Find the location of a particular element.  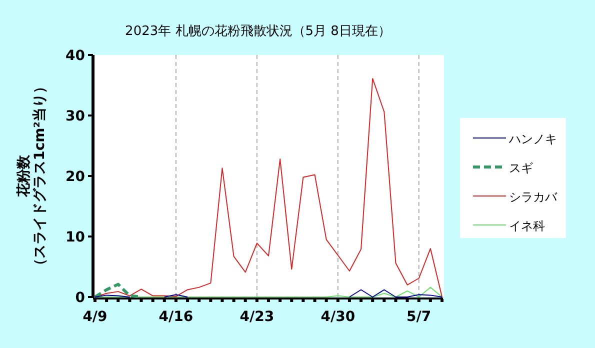

y-tick-label: 10 is located at coordinates (76, 238).